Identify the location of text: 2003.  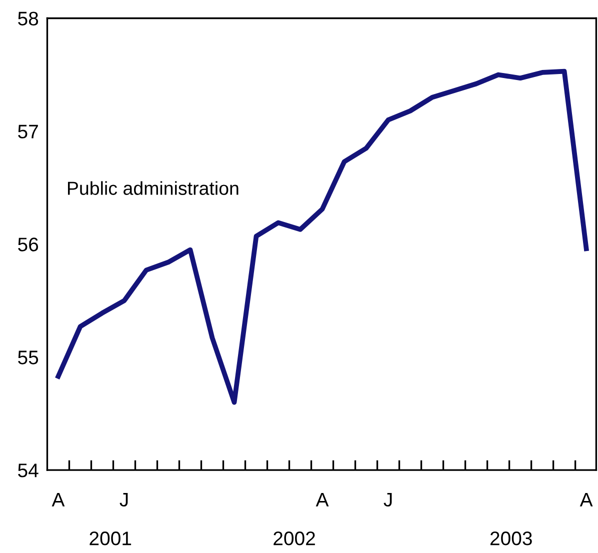
(511, 539).